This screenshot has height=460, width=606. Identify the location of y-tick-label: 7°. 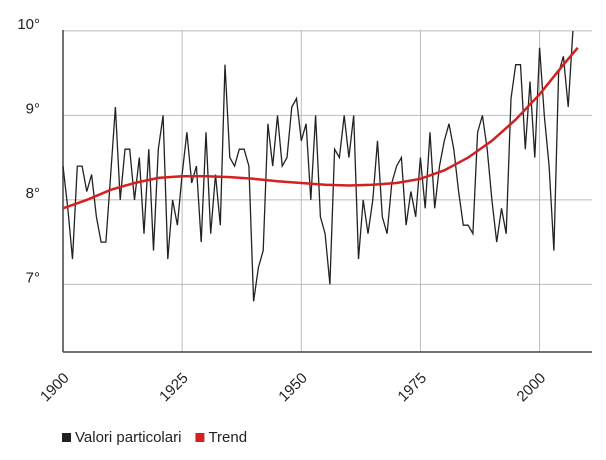
(33, 277).